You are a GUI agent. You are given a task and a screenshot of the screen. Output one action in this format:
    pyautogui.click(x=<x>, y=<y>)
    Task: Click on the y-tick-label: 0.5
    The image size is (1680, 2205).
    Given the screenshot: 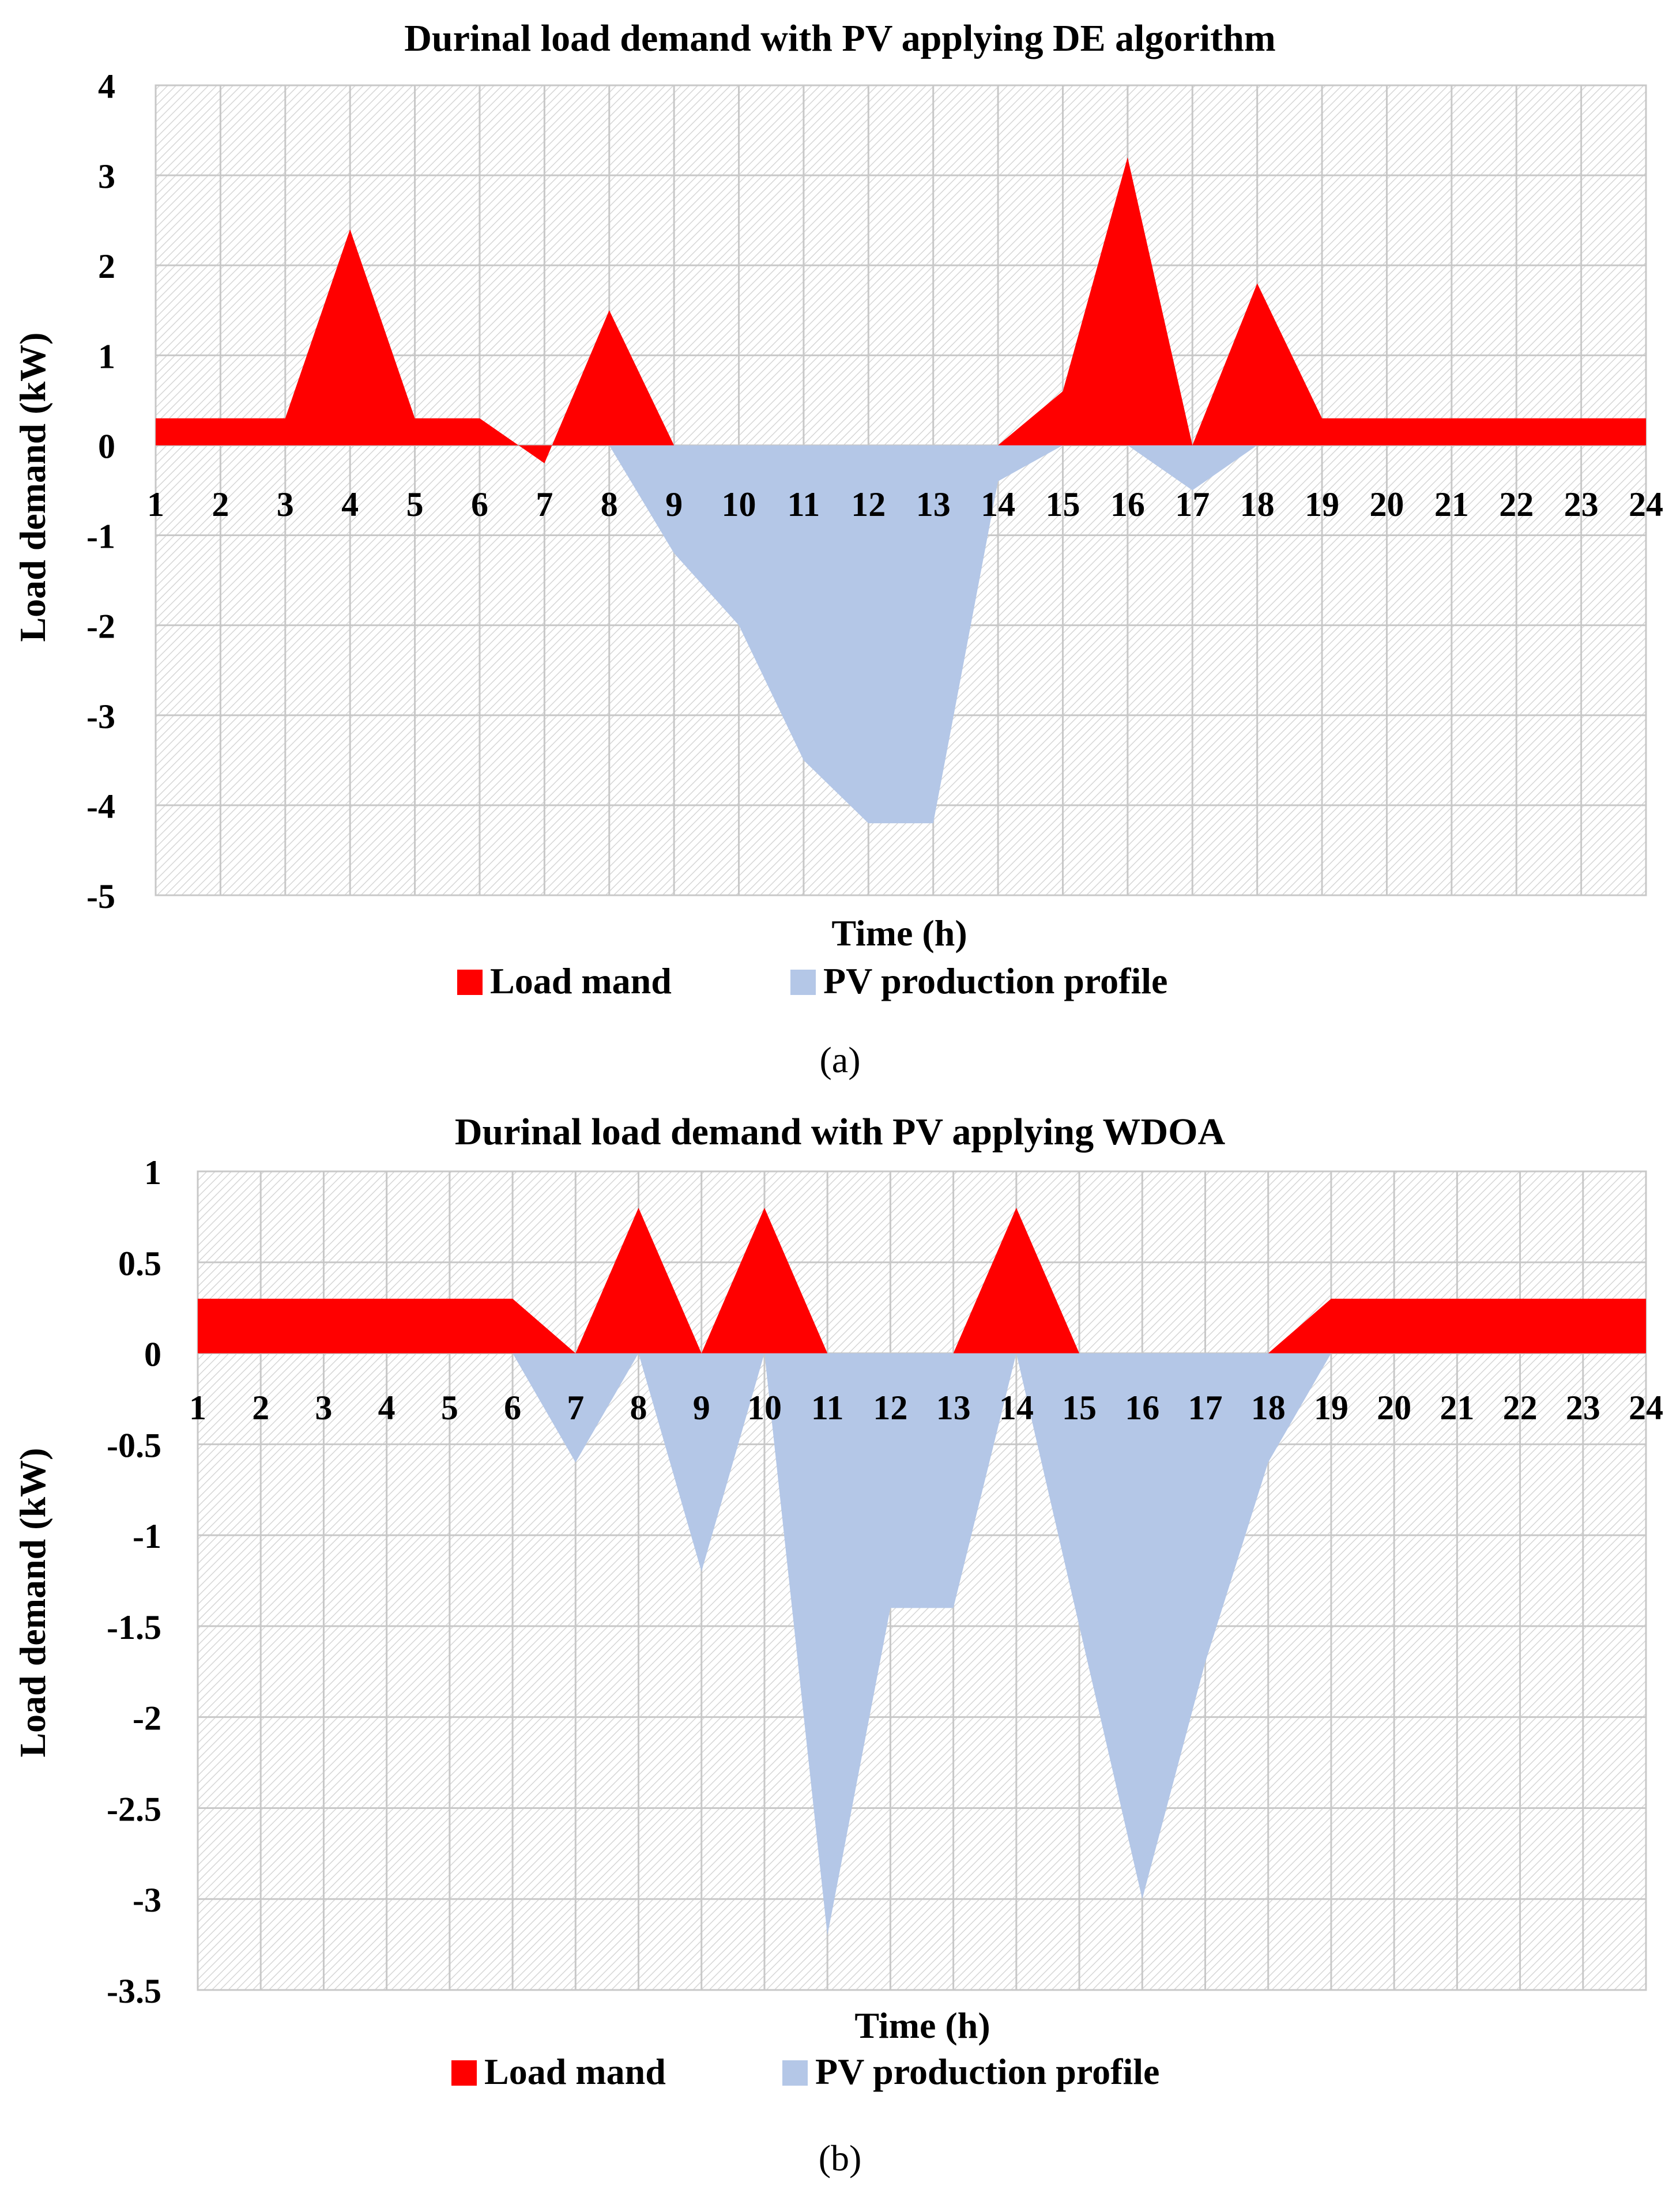 What is the action you would take?
    pyautogui.click(x=140, y=1264)
    